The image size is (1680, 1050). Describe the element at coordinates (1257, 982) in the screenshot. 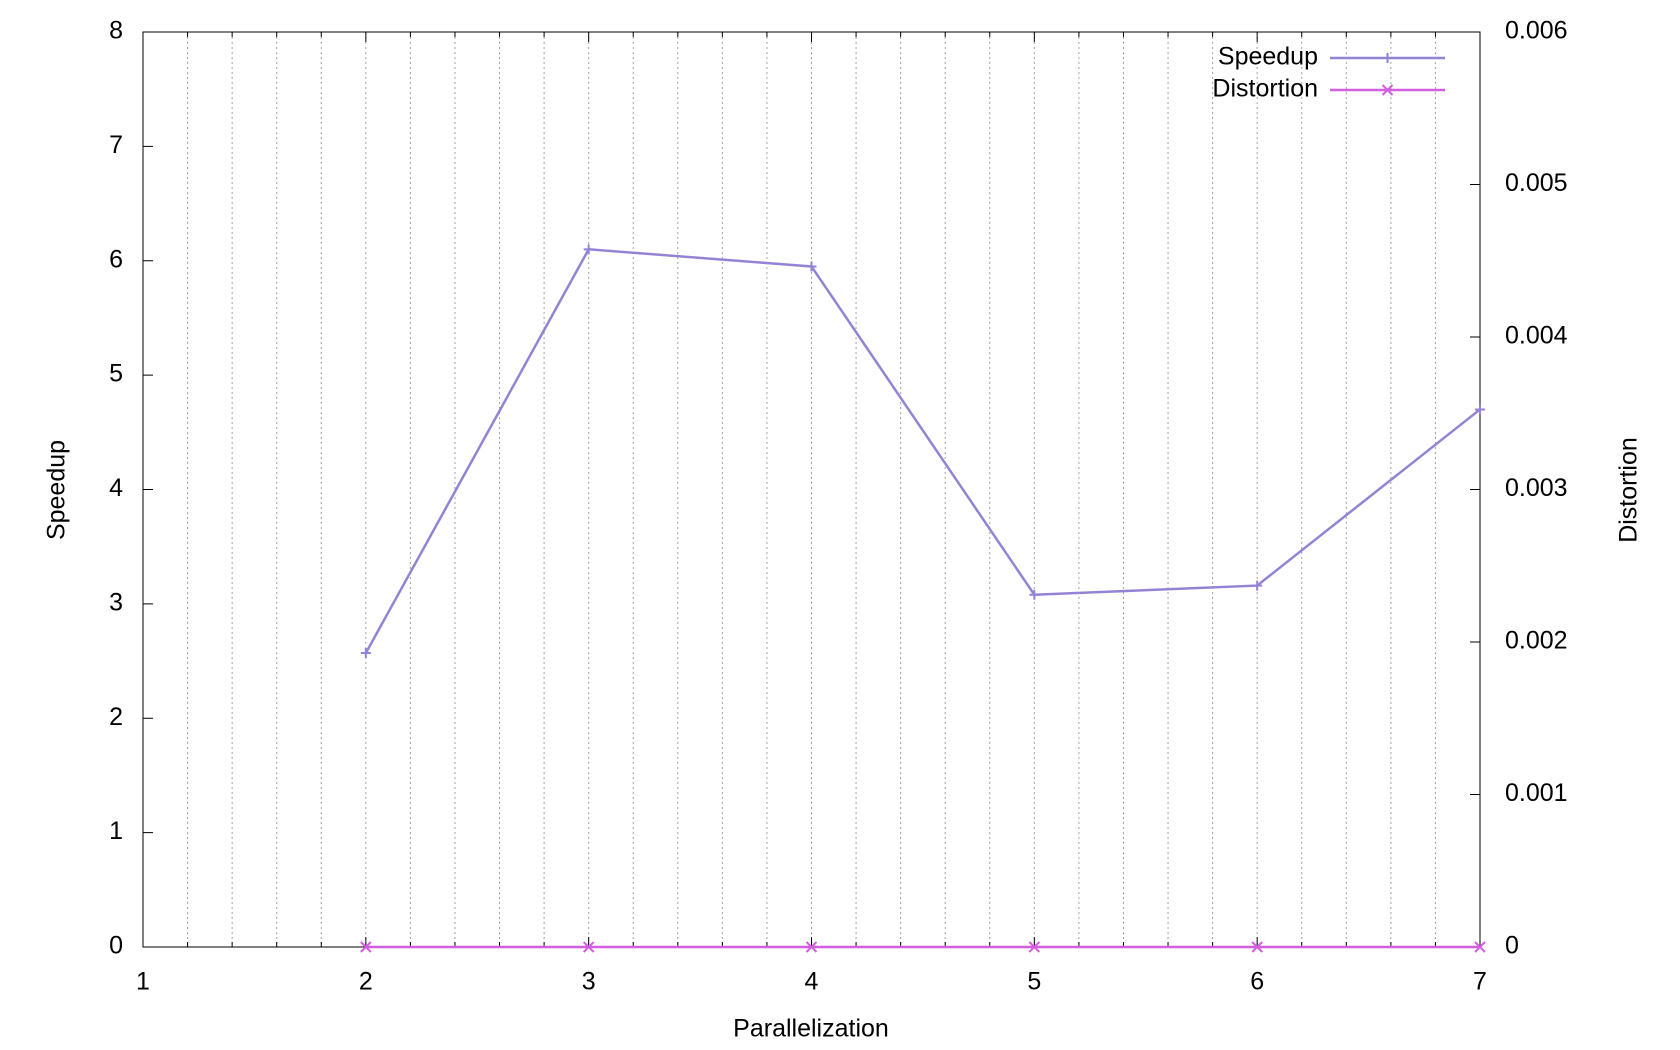

I see `x-tick-label: 6` at that location.